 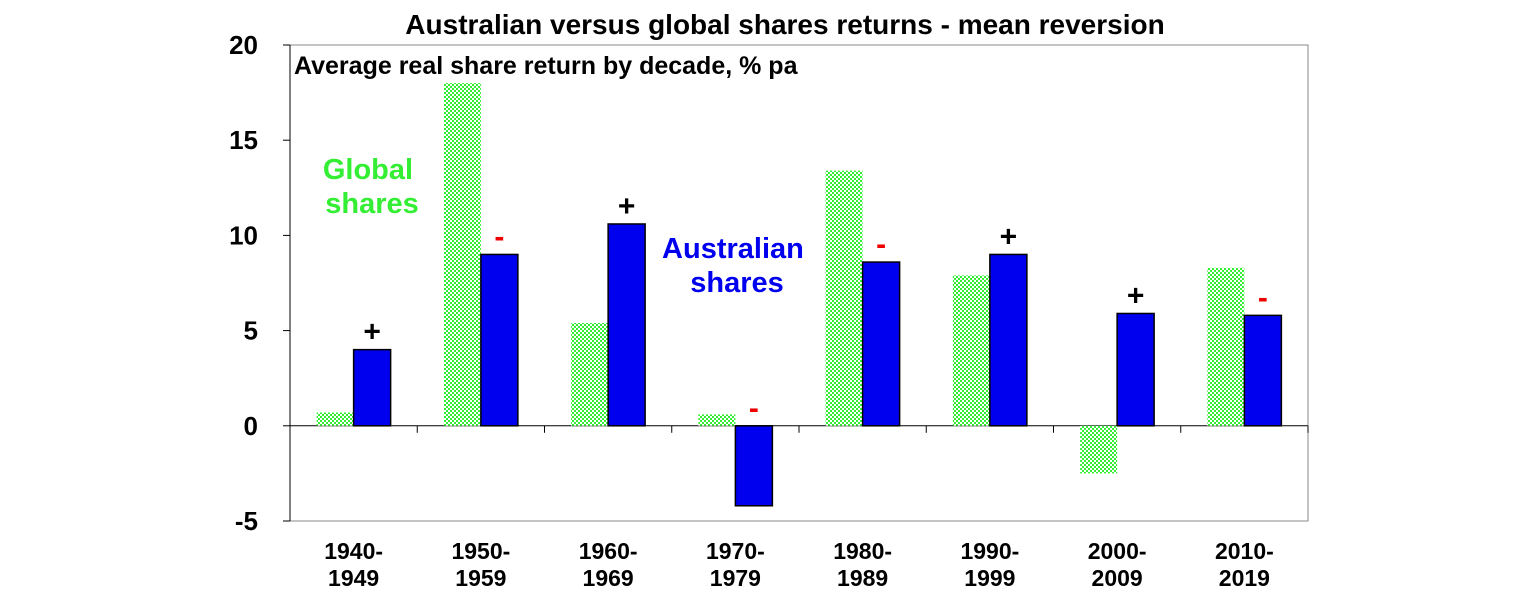 What do you see at coordinates (368, 170) in the screenshot?
I see `legend-global-line-1: Global` at bounding box center [368, 170].